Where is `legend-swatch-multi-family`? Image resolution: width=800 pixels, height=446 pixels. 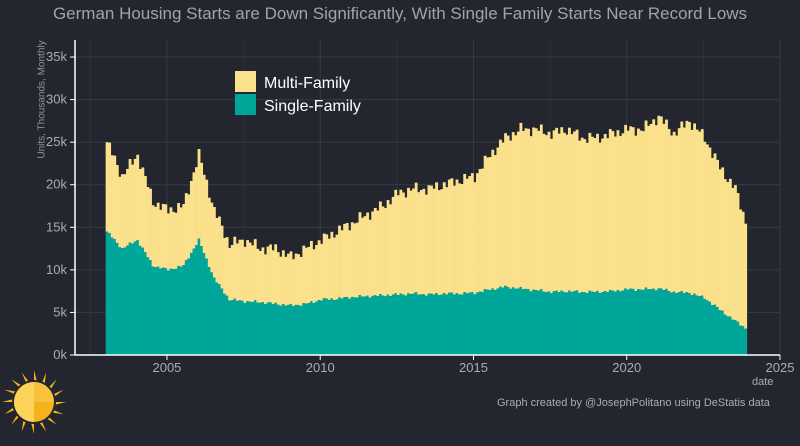
legend-swatch-multi-family is located at coordinates (245, 81).